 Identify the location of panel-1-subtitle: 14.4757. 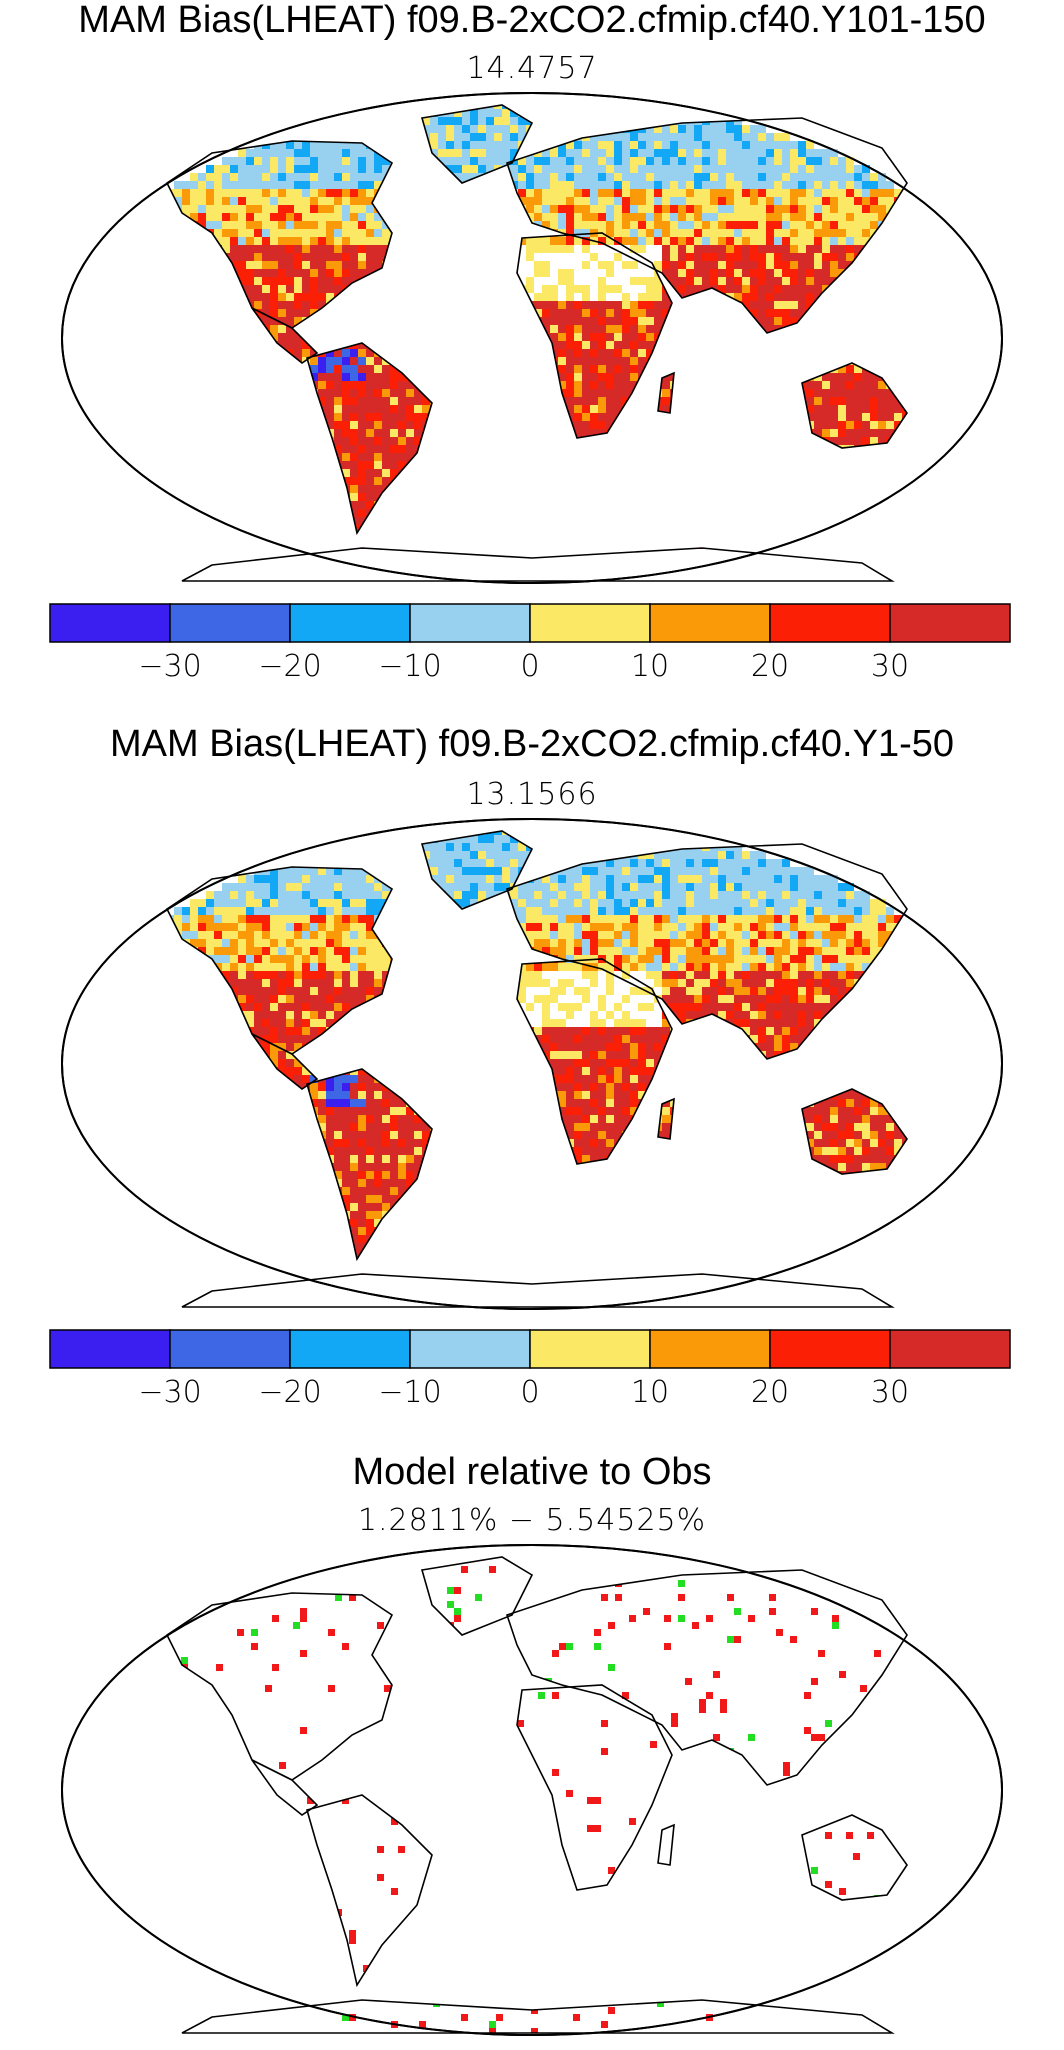
(532, 68).